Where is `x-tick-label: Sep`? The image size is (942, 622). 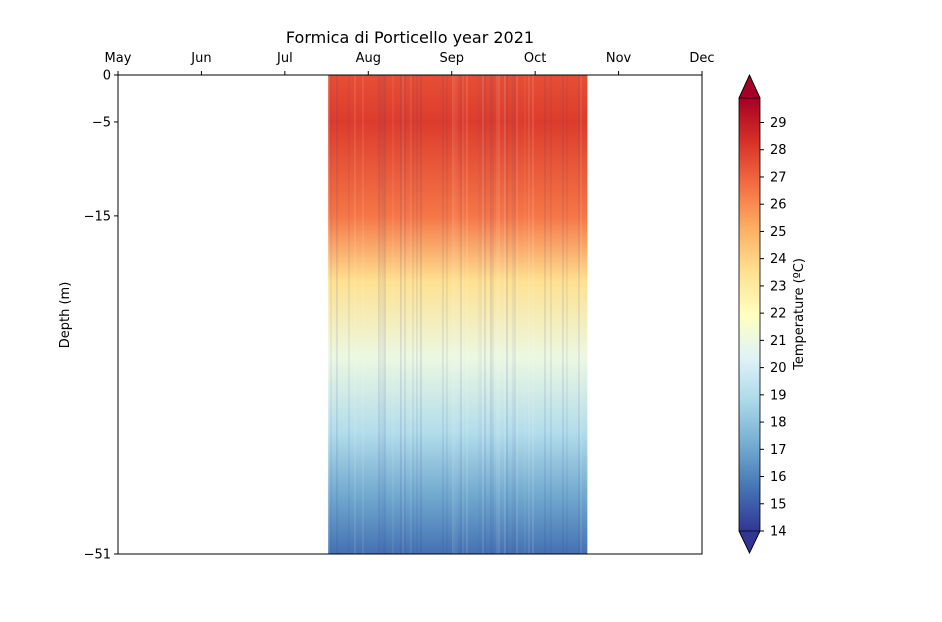 x-tick-label: Sep is located at coordinates (451, 58).